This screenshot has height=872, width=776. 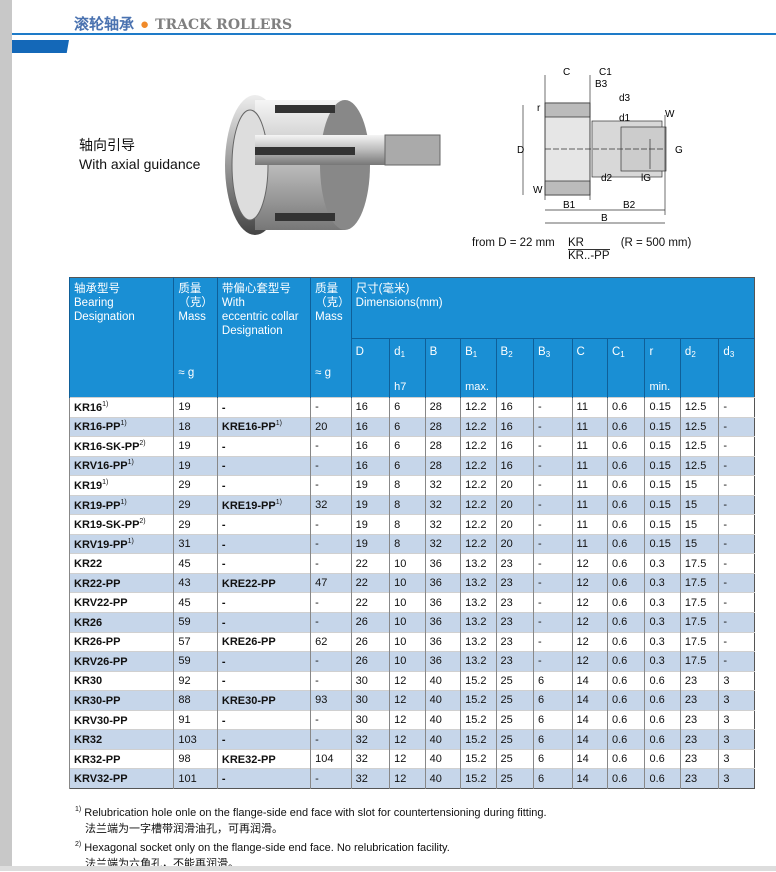 I want to click on cell-mass: 59, so click(x=196, y=623).